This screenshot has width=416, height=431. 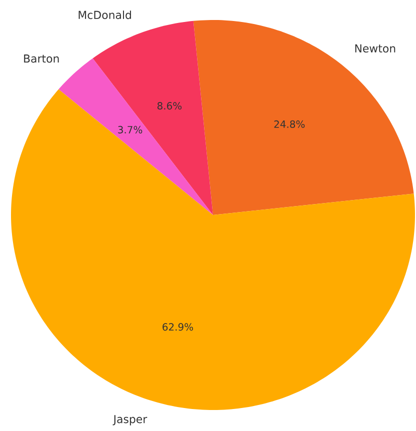 What do you see at coordinates (178, 327) in the screenshot?
I see `data-label: 62.9%` at bounding box center [178, 327].